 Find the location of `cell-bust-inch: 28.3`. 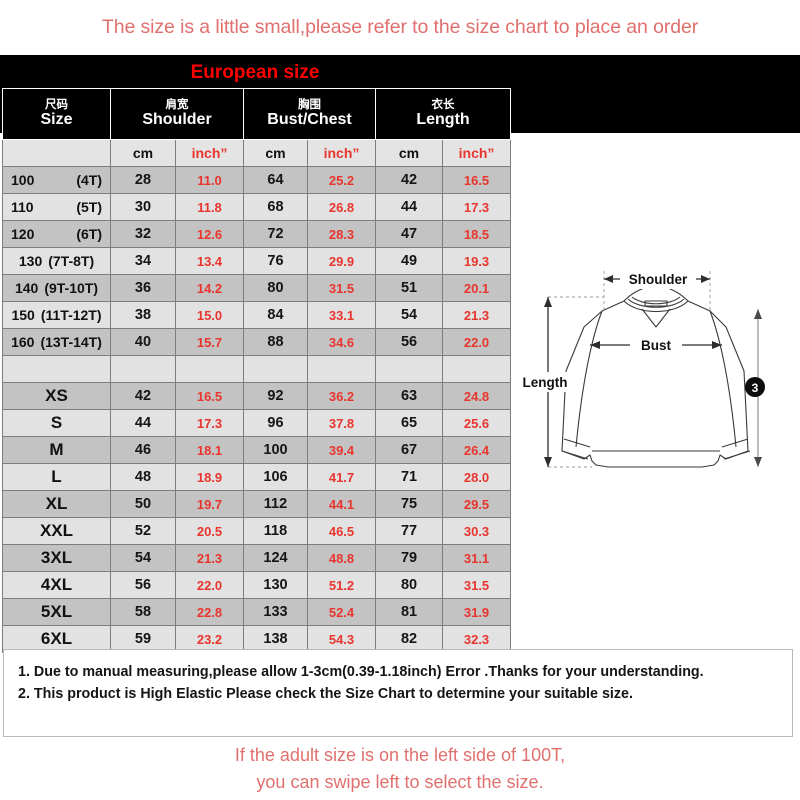

cell-bust-inch: 28.3 is located at coordinates (341, 234).